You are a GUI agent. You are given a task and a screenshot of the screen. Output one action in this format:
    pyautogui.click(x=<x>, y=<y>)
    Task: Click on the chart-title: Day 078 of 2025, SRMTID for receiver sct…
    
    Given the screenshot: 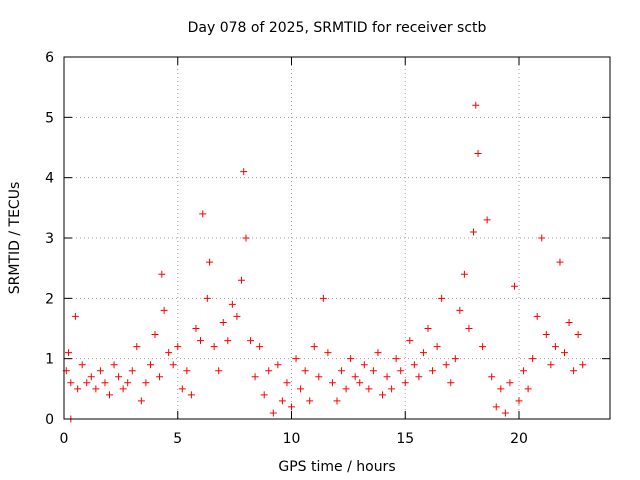 What is the action you would take?
    pyautogui.click(x=337, y=28)
    